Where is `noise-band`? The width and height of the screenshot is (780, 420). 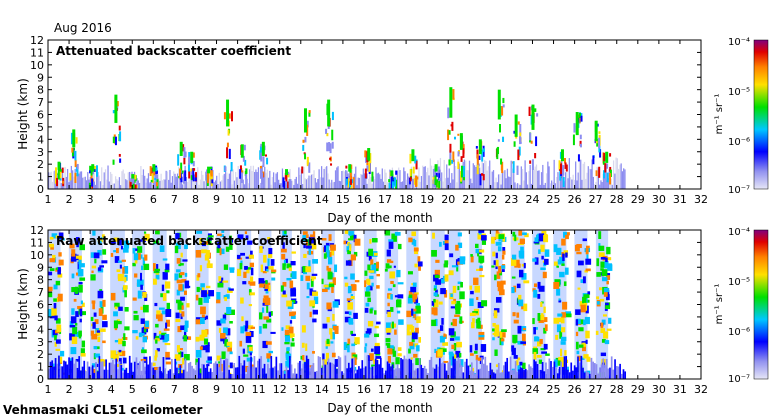 noise-band is located at coordinates (286, 304).